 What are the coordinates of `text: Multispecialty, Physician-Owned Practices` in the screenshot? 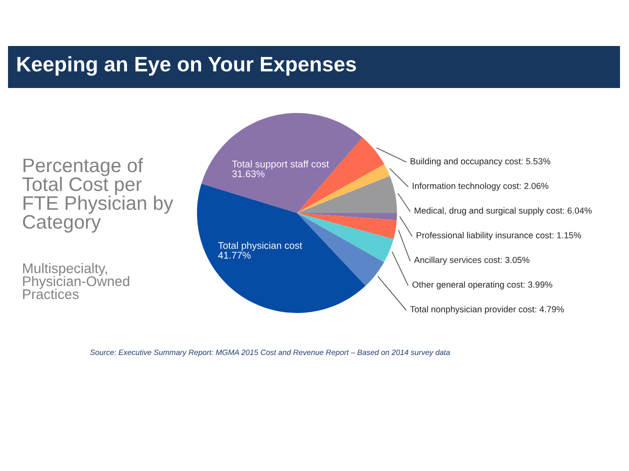 It's located at (76, 281).